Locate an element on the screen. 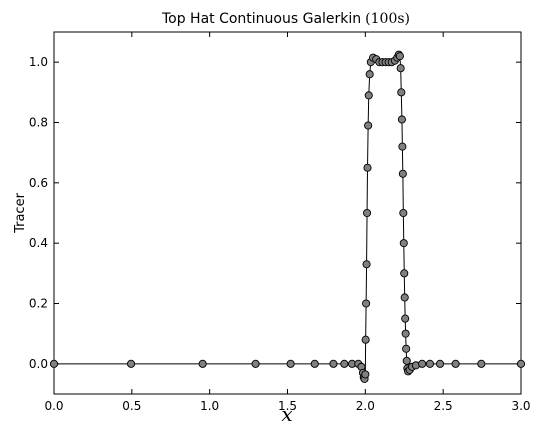 Image resolution: width=538 pixels, height=427 pixels. y-tick-label: 0.2 is located at coordinates (38, 304).